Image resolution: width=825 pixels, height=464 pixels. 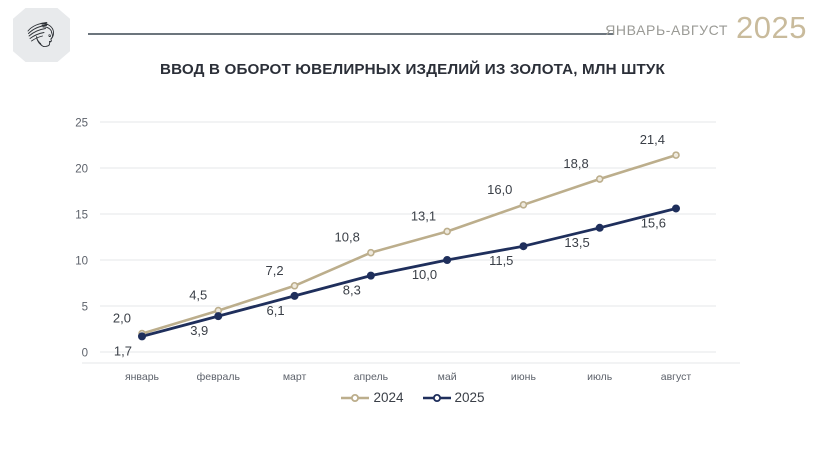 What do you see at coordinates (499, 189) in the screenshot?
I see `data-label-2024-июнь: 16,0` at bounding box center [499, 189].